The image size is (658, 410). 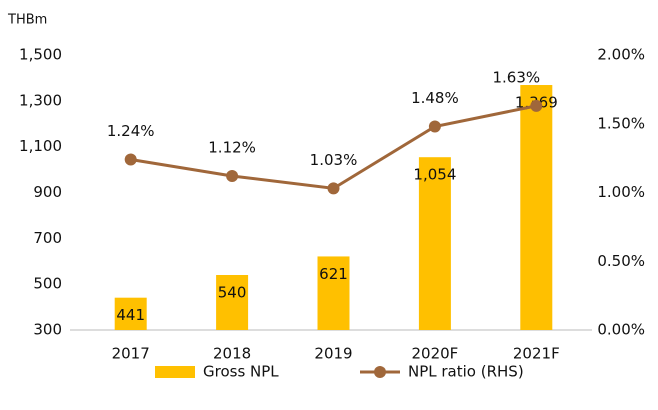 I want to click on x-tick-label: 2020F, so click(x=434, y=354).